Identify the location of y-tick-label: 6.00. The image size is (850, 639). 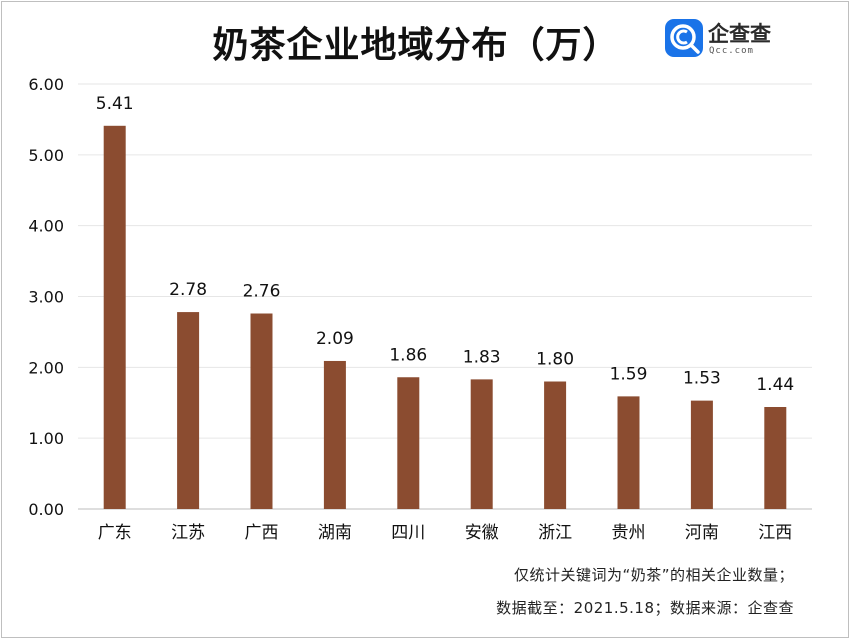
(46, 84).